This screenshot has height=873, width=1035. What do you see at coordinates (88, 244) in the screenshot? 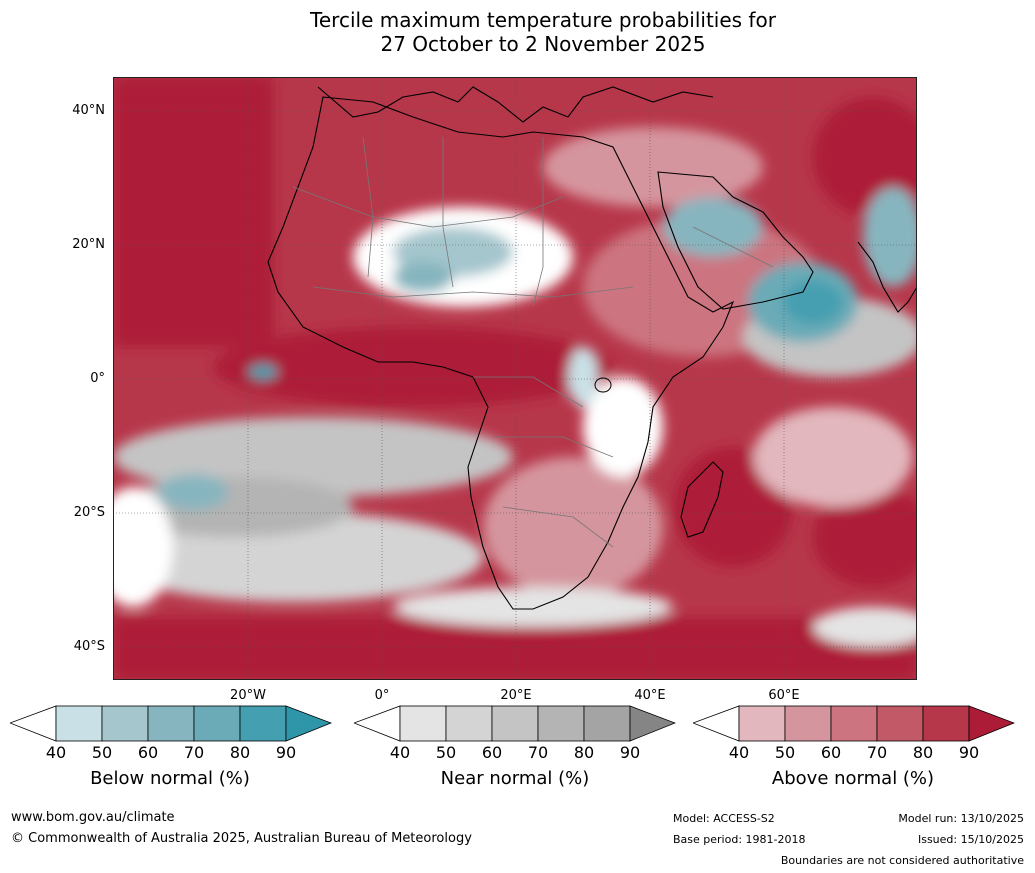
I see `lat-label-20n: 20°N` at bounding box center [88, 244].